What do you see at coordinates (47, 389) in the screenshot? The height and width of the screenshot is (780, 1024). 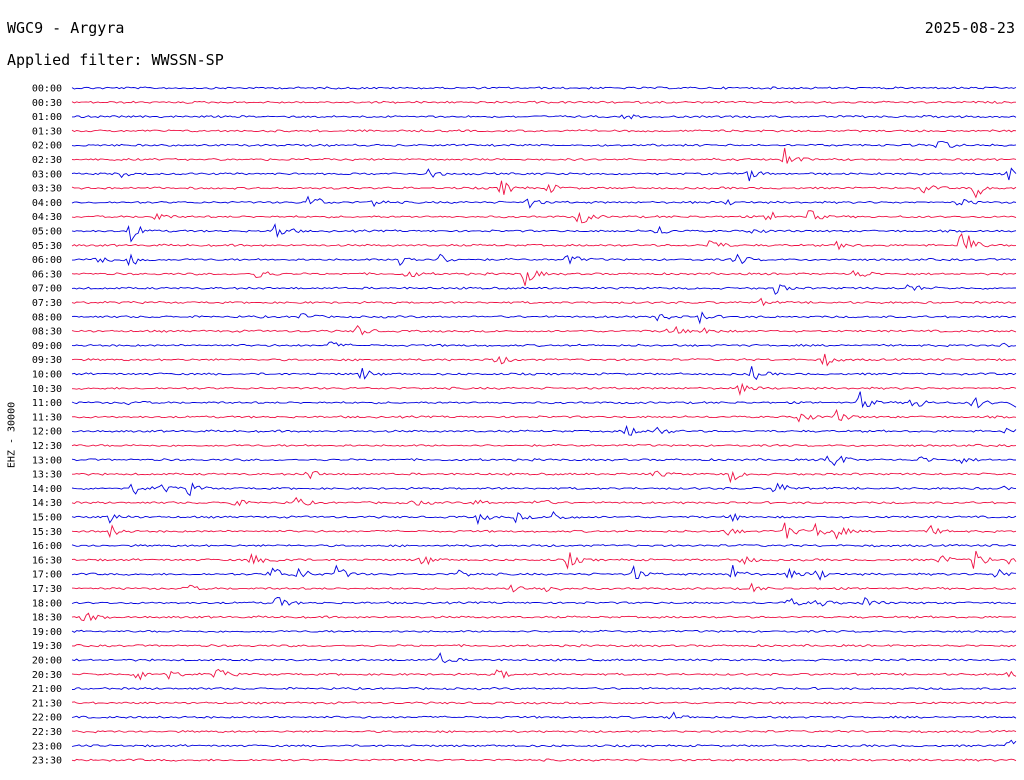 I see `row-time-label: 10:30` at bounding box center [47, 389].